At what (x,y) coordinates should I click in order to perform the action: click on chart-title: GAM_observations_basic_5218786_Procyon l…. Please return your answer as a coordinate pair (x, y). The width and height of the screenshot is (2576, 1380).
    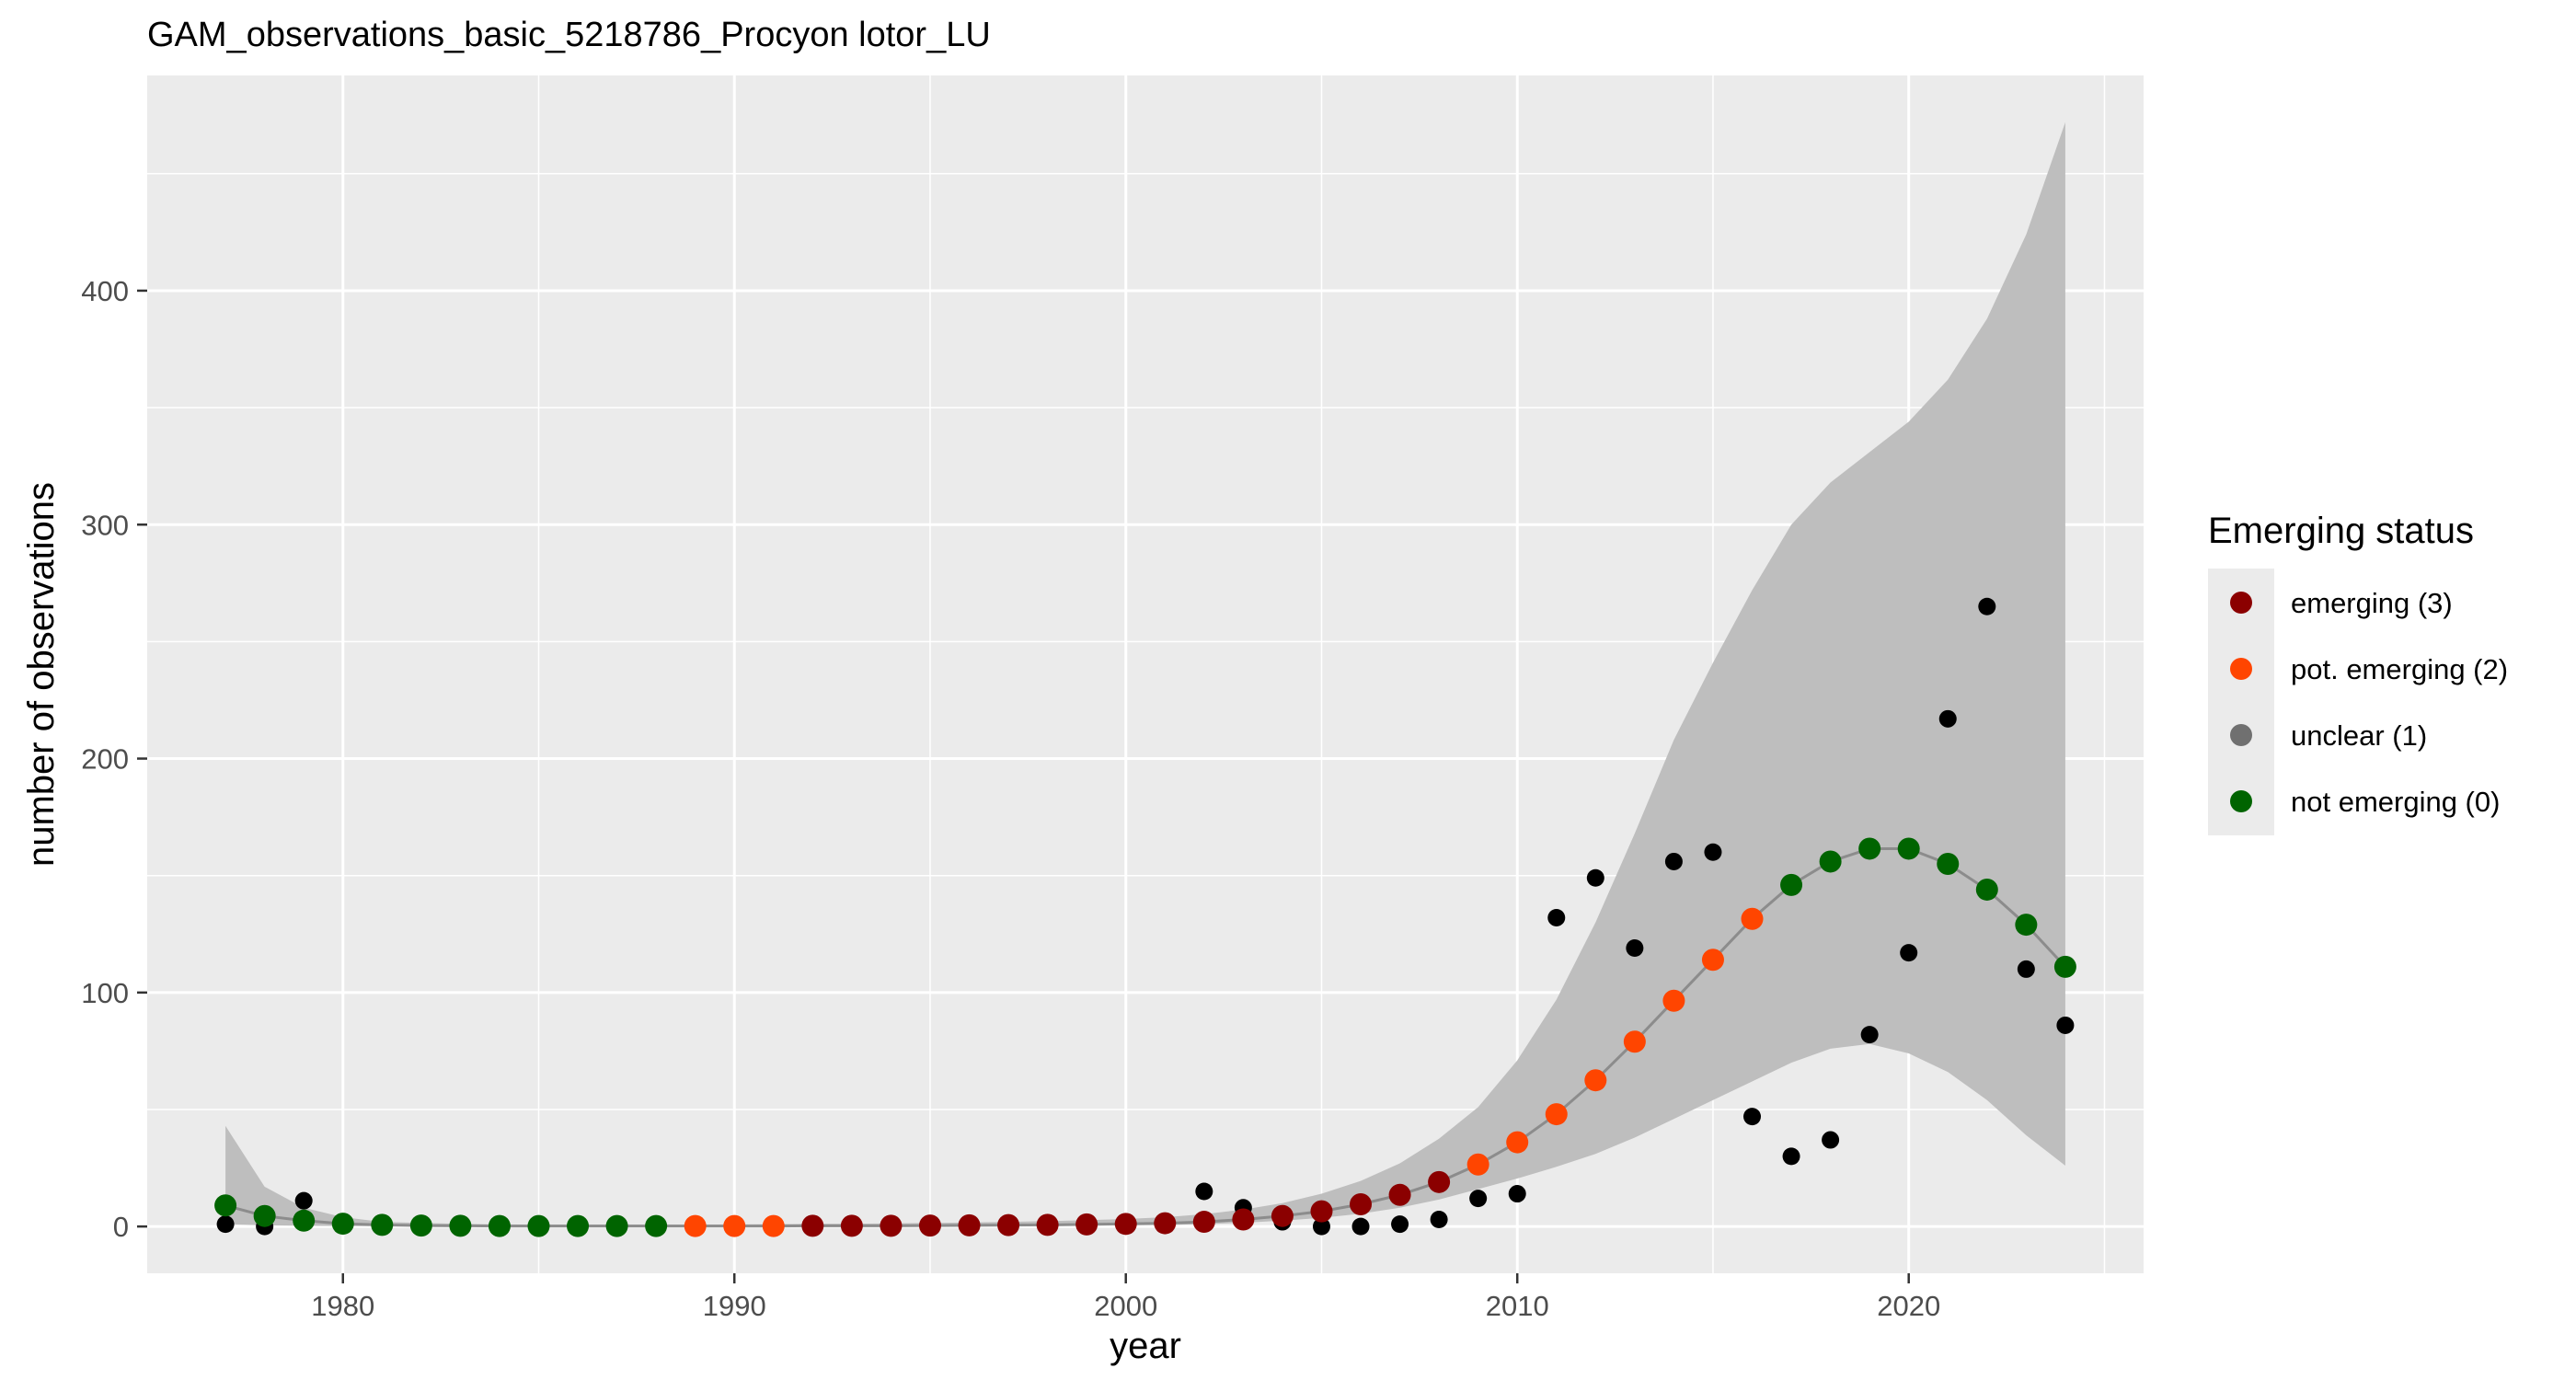
    Looking at the image, I should click on (569, 35).